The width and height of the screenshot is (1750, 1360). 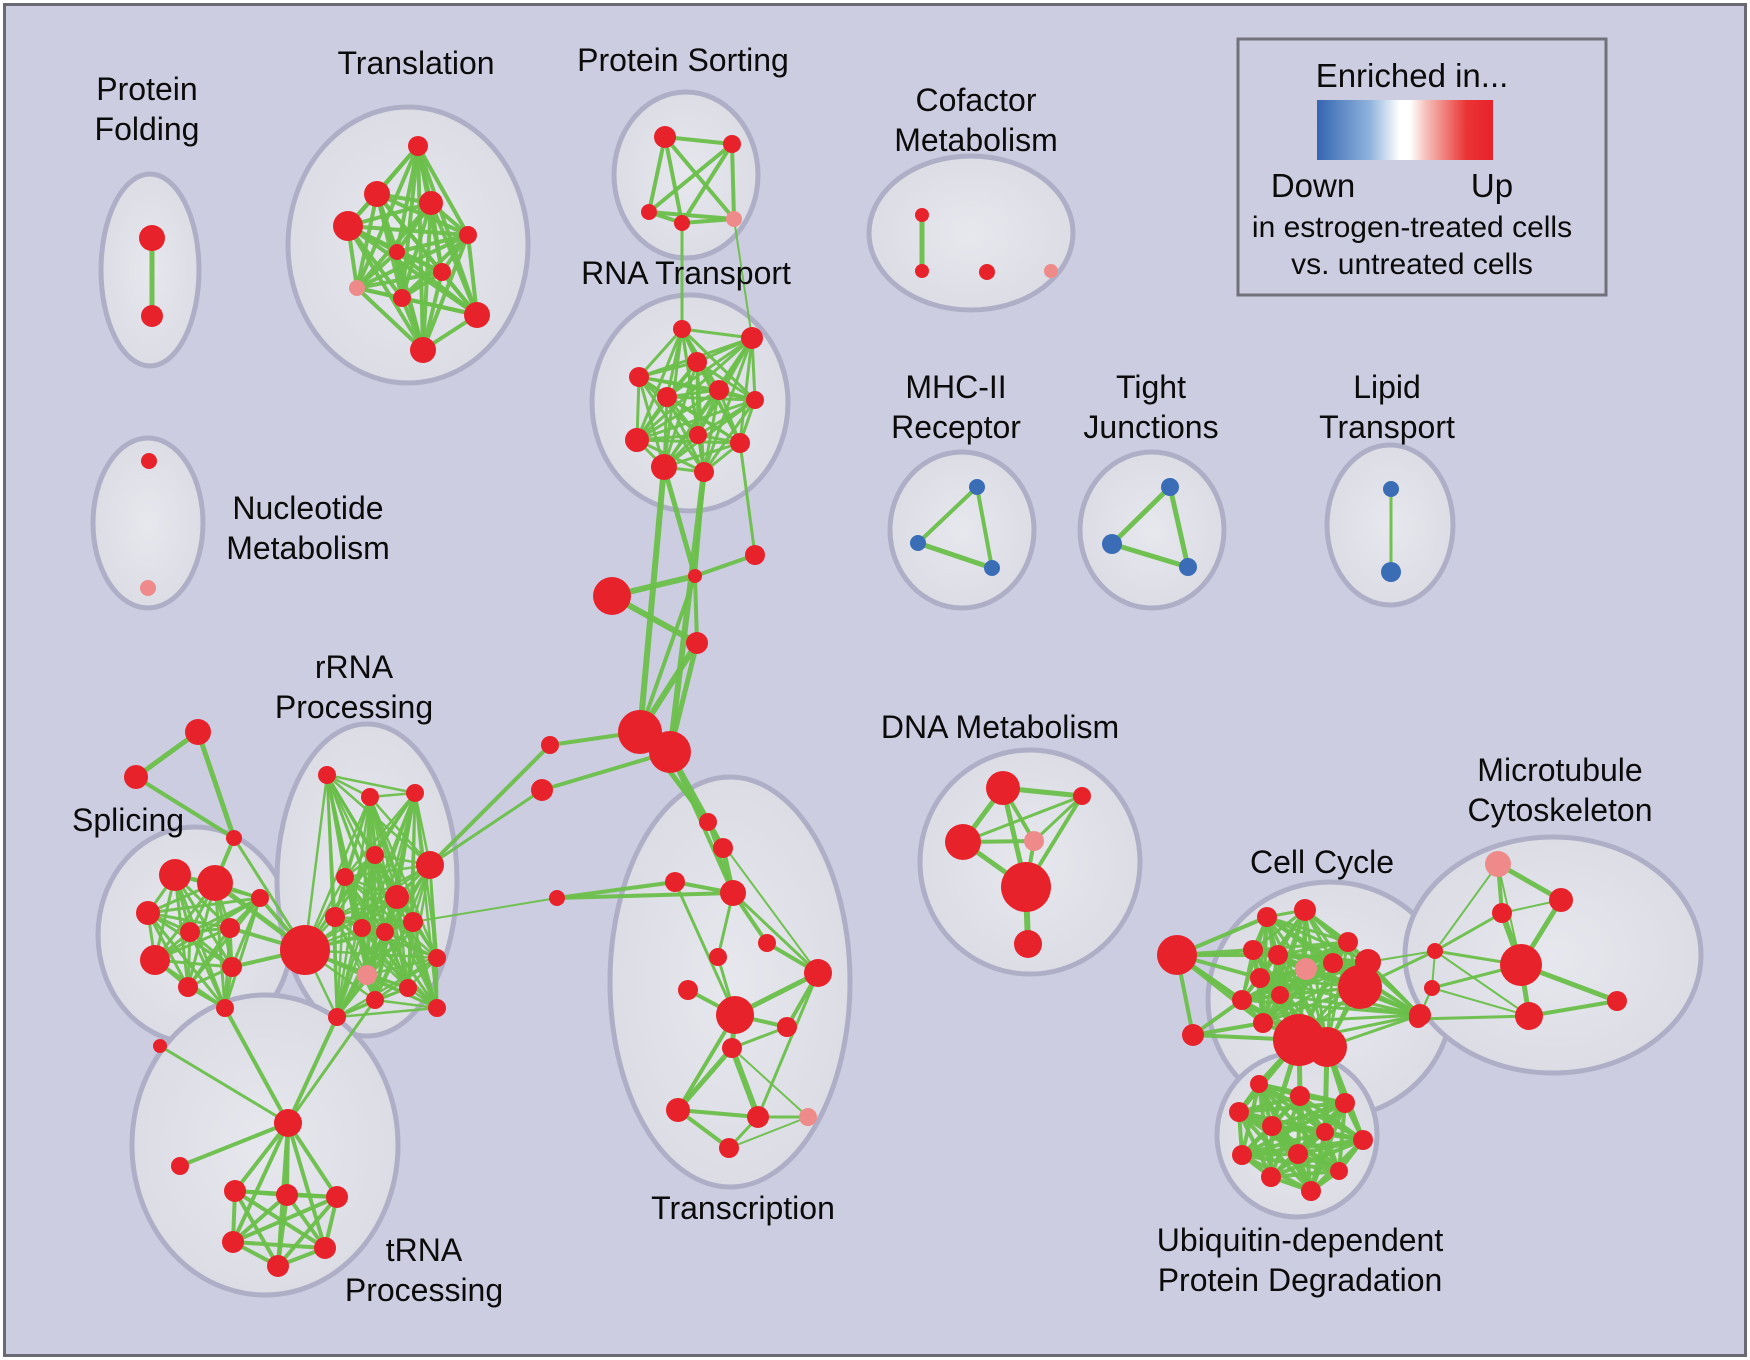 I want to click on cluster-label-transcription: Transcription, so click(x=743, y=1208).